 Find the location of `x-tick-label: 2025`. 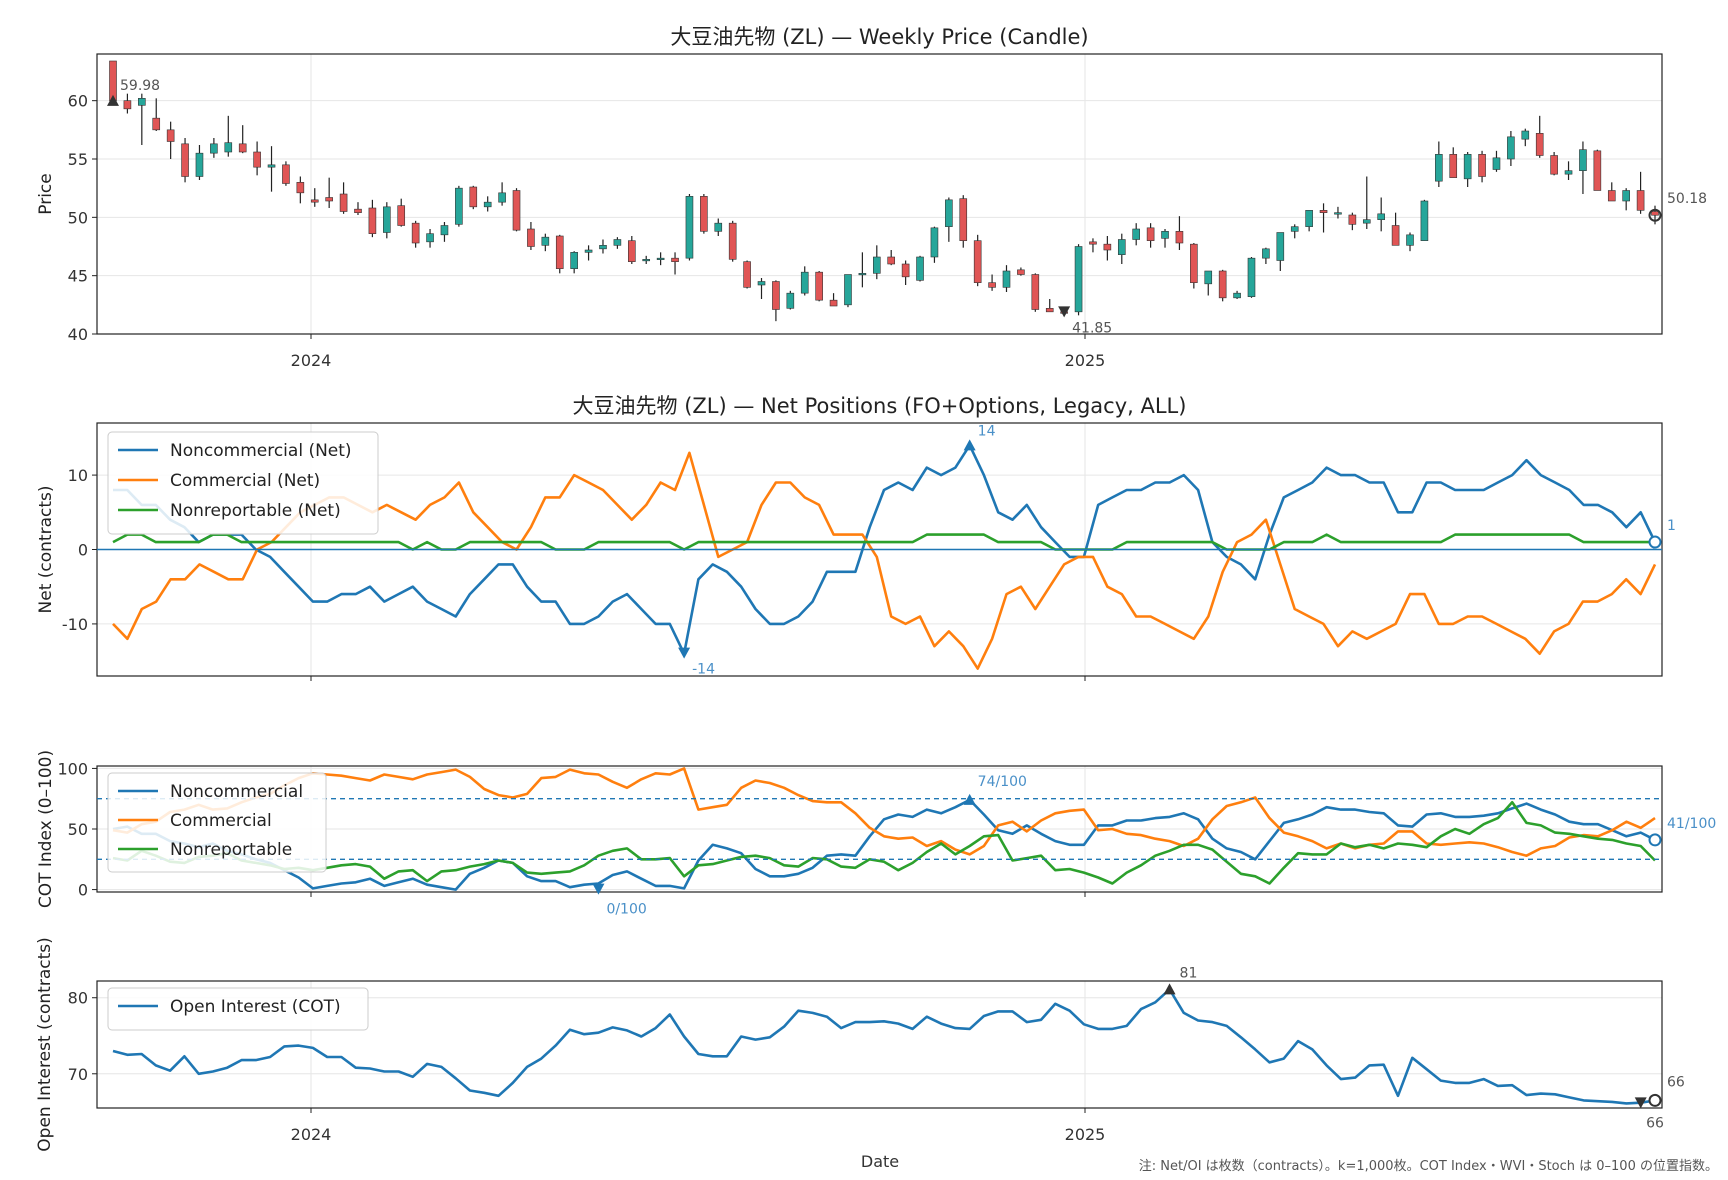

x-tick-label: 2025 is located at coordinates (1085, 1134).